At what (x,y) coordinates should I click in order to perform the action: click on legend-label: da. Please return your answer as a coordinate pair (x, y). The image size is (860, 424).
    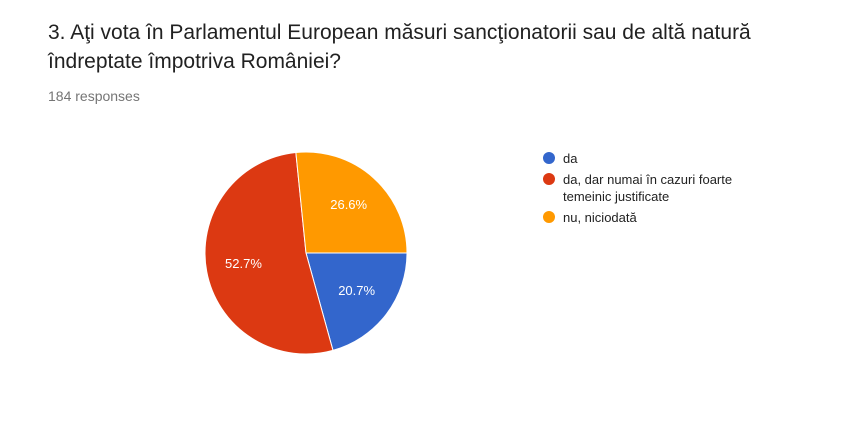
    Looking at the image, I should click on (570, 158).